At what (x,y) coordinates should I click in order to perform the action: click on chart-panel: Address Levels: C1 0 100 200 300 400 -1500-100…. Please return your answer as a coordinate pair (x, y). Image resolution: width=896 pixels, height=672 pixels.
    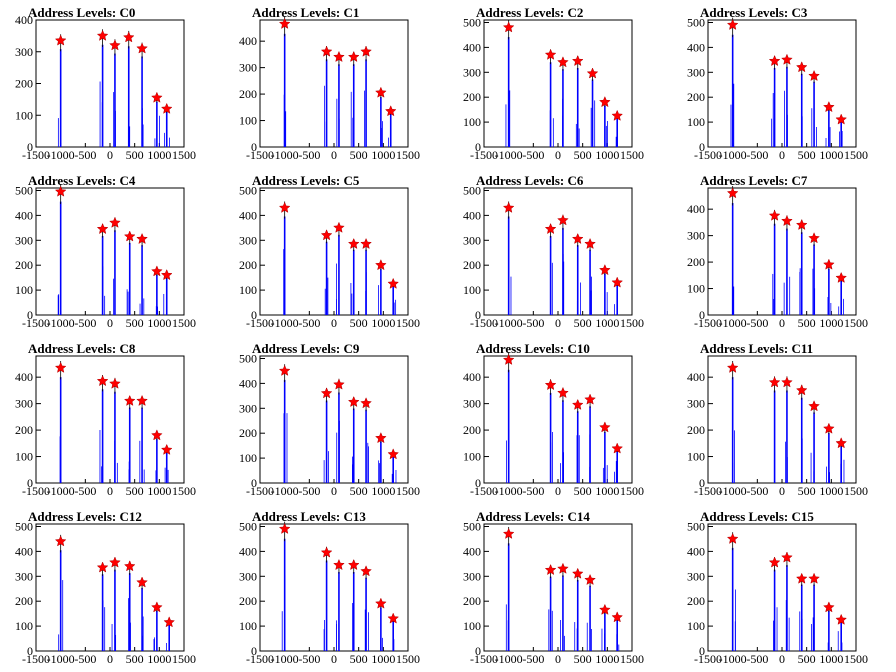
    Looking at the image, I should click on (329, 83).